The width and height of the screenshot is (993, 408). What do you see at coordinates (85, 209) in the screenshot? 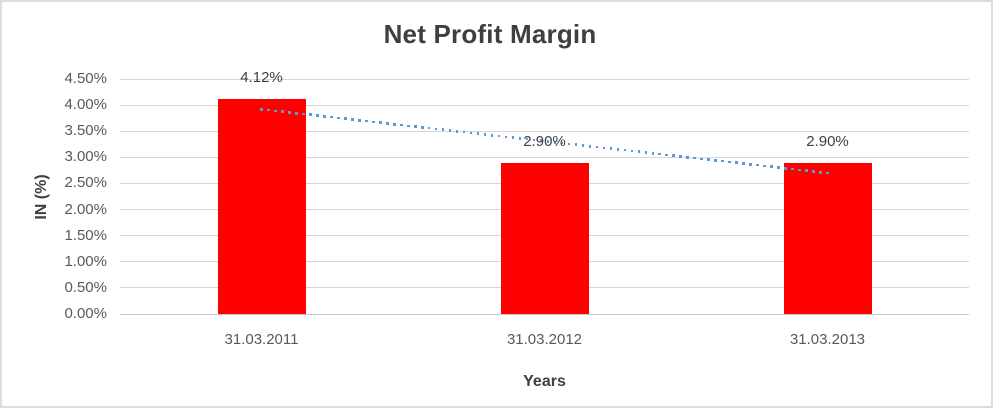
I see `y-axis-tick-label: 2.00%` at bounding box center [85, 209].